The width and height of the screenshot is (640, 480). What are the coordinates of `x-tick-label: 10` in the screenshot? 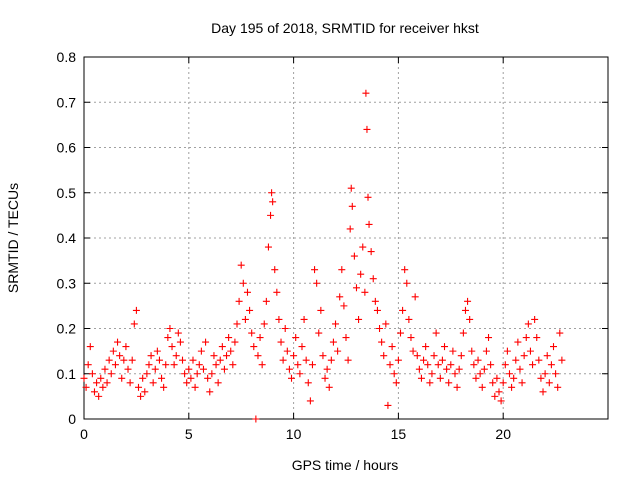 It's located at (294, 434).